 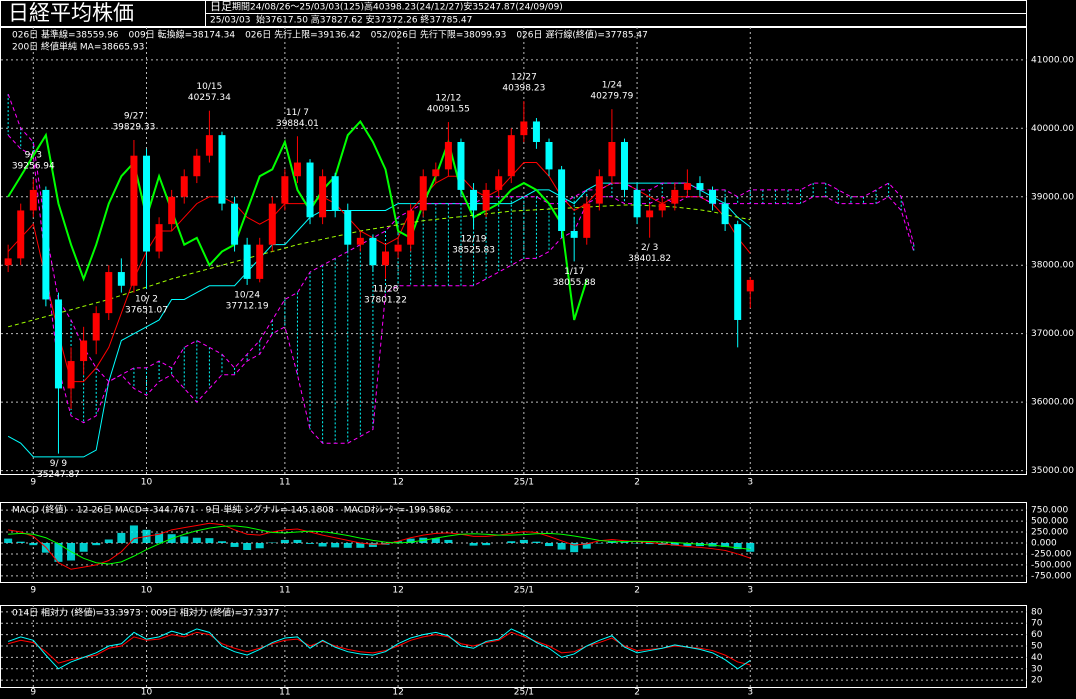 What do you see at coordinates (136, 510) in the screenshot?
I see `legend-entry: 12-26日 MACD=-344.7671` at bounding box center [136, 510].